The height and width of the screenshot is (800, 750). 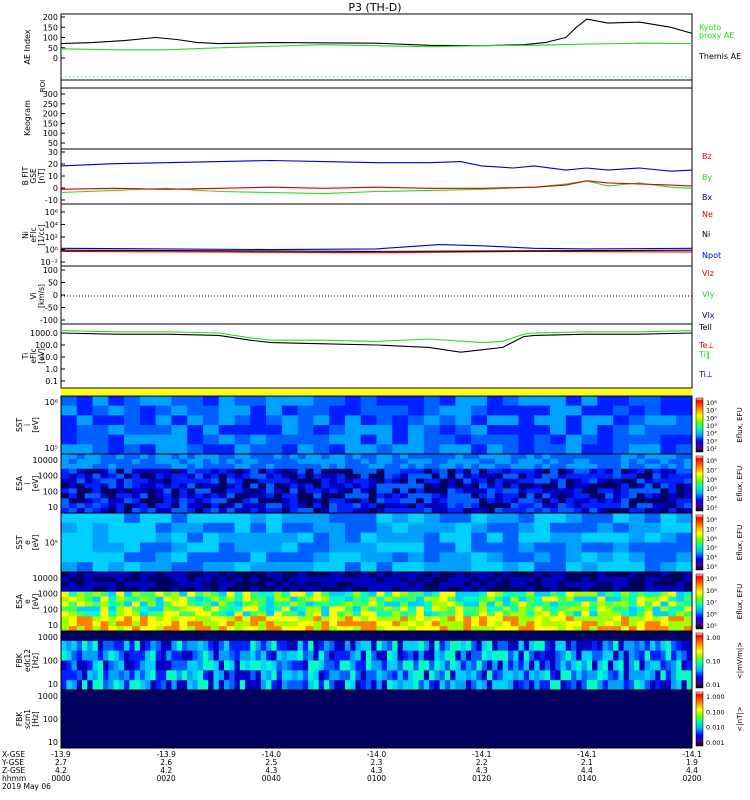 I want to click on spectrogram-tick-label: 1000, so click(x=48, y=476).